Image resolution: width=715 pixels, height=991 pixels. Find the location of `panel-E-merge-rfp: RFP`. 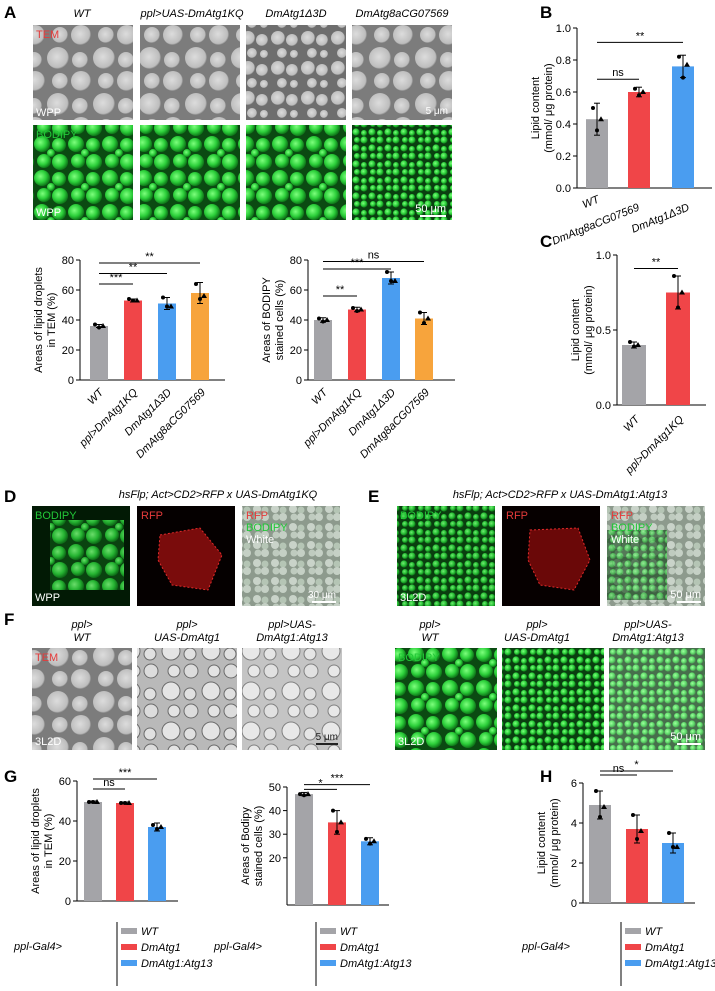

panel-E-merge-rfp: RFP is located at coordinates (622, 516).